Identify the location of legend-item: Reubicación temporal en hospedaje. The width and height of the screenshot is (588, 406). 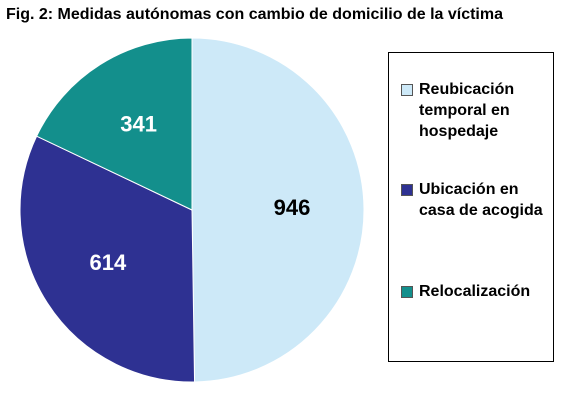
(476, 110).